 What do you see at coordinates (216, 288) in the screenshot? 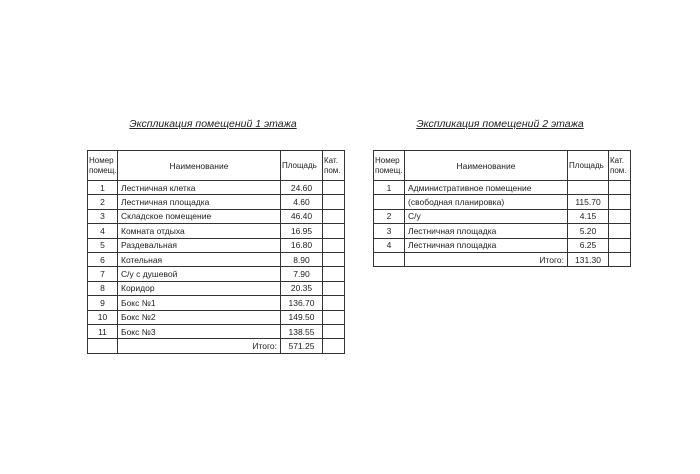
I see `table-row: 8 Коридор 20.35` at bounding box center [216, 288].